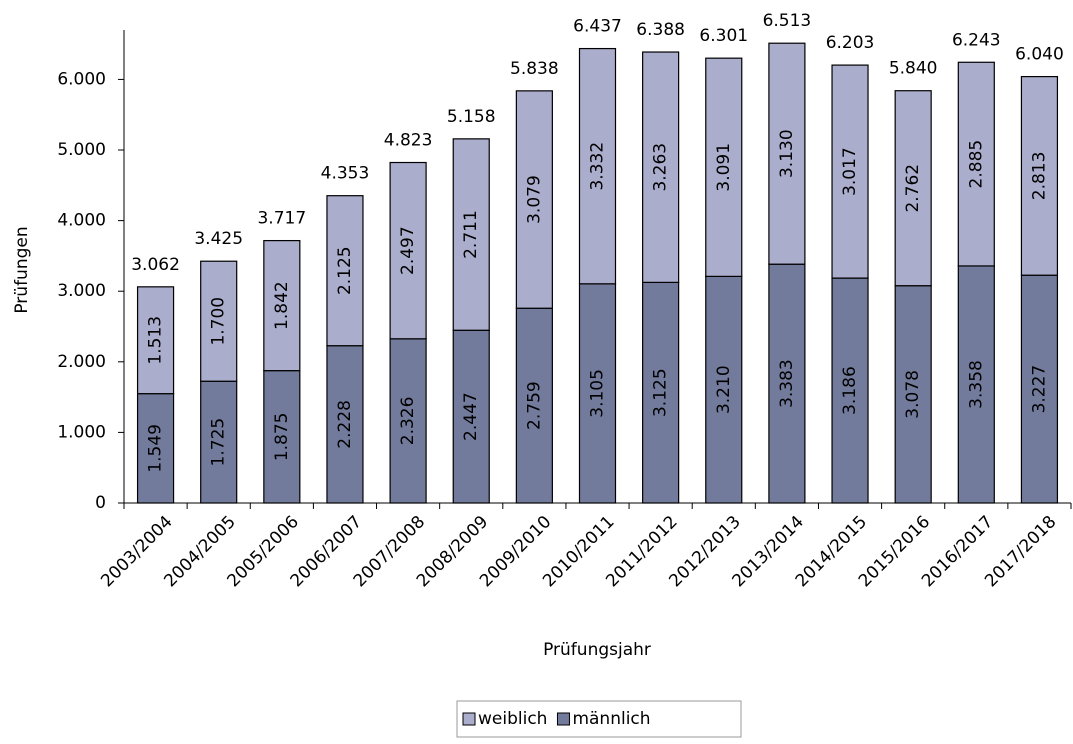 The height and width of the screenshot is (744, 1073). What do you see at coordinates (81, 150) in the screenshot?
I see `y-tick-label: 5.000` at bounding box center [81, 150].